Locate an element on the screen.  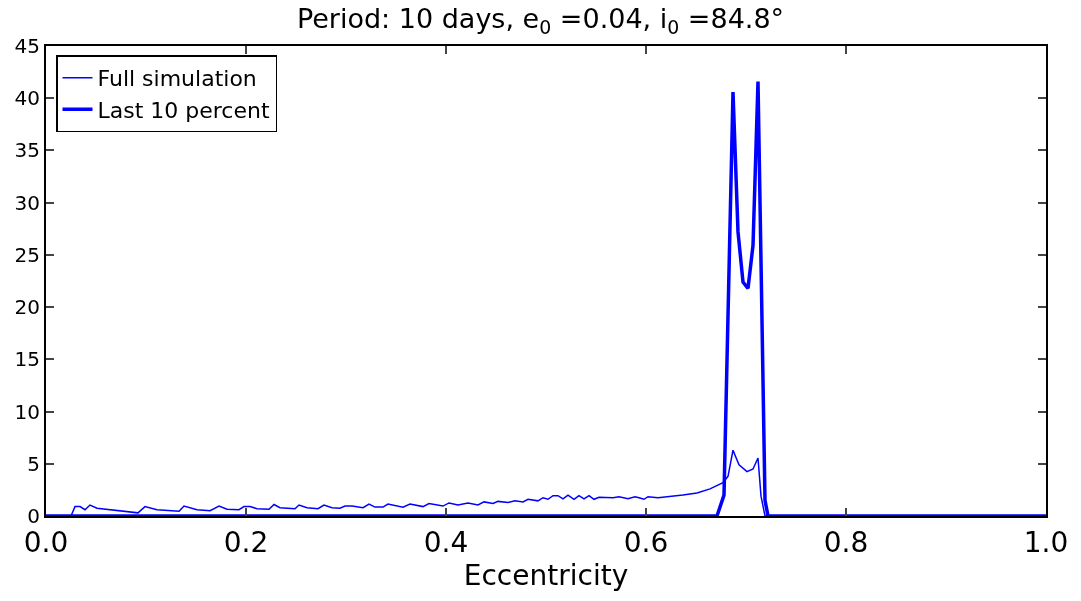
legend-label: Full simulation is located at coordinates (177, 79).